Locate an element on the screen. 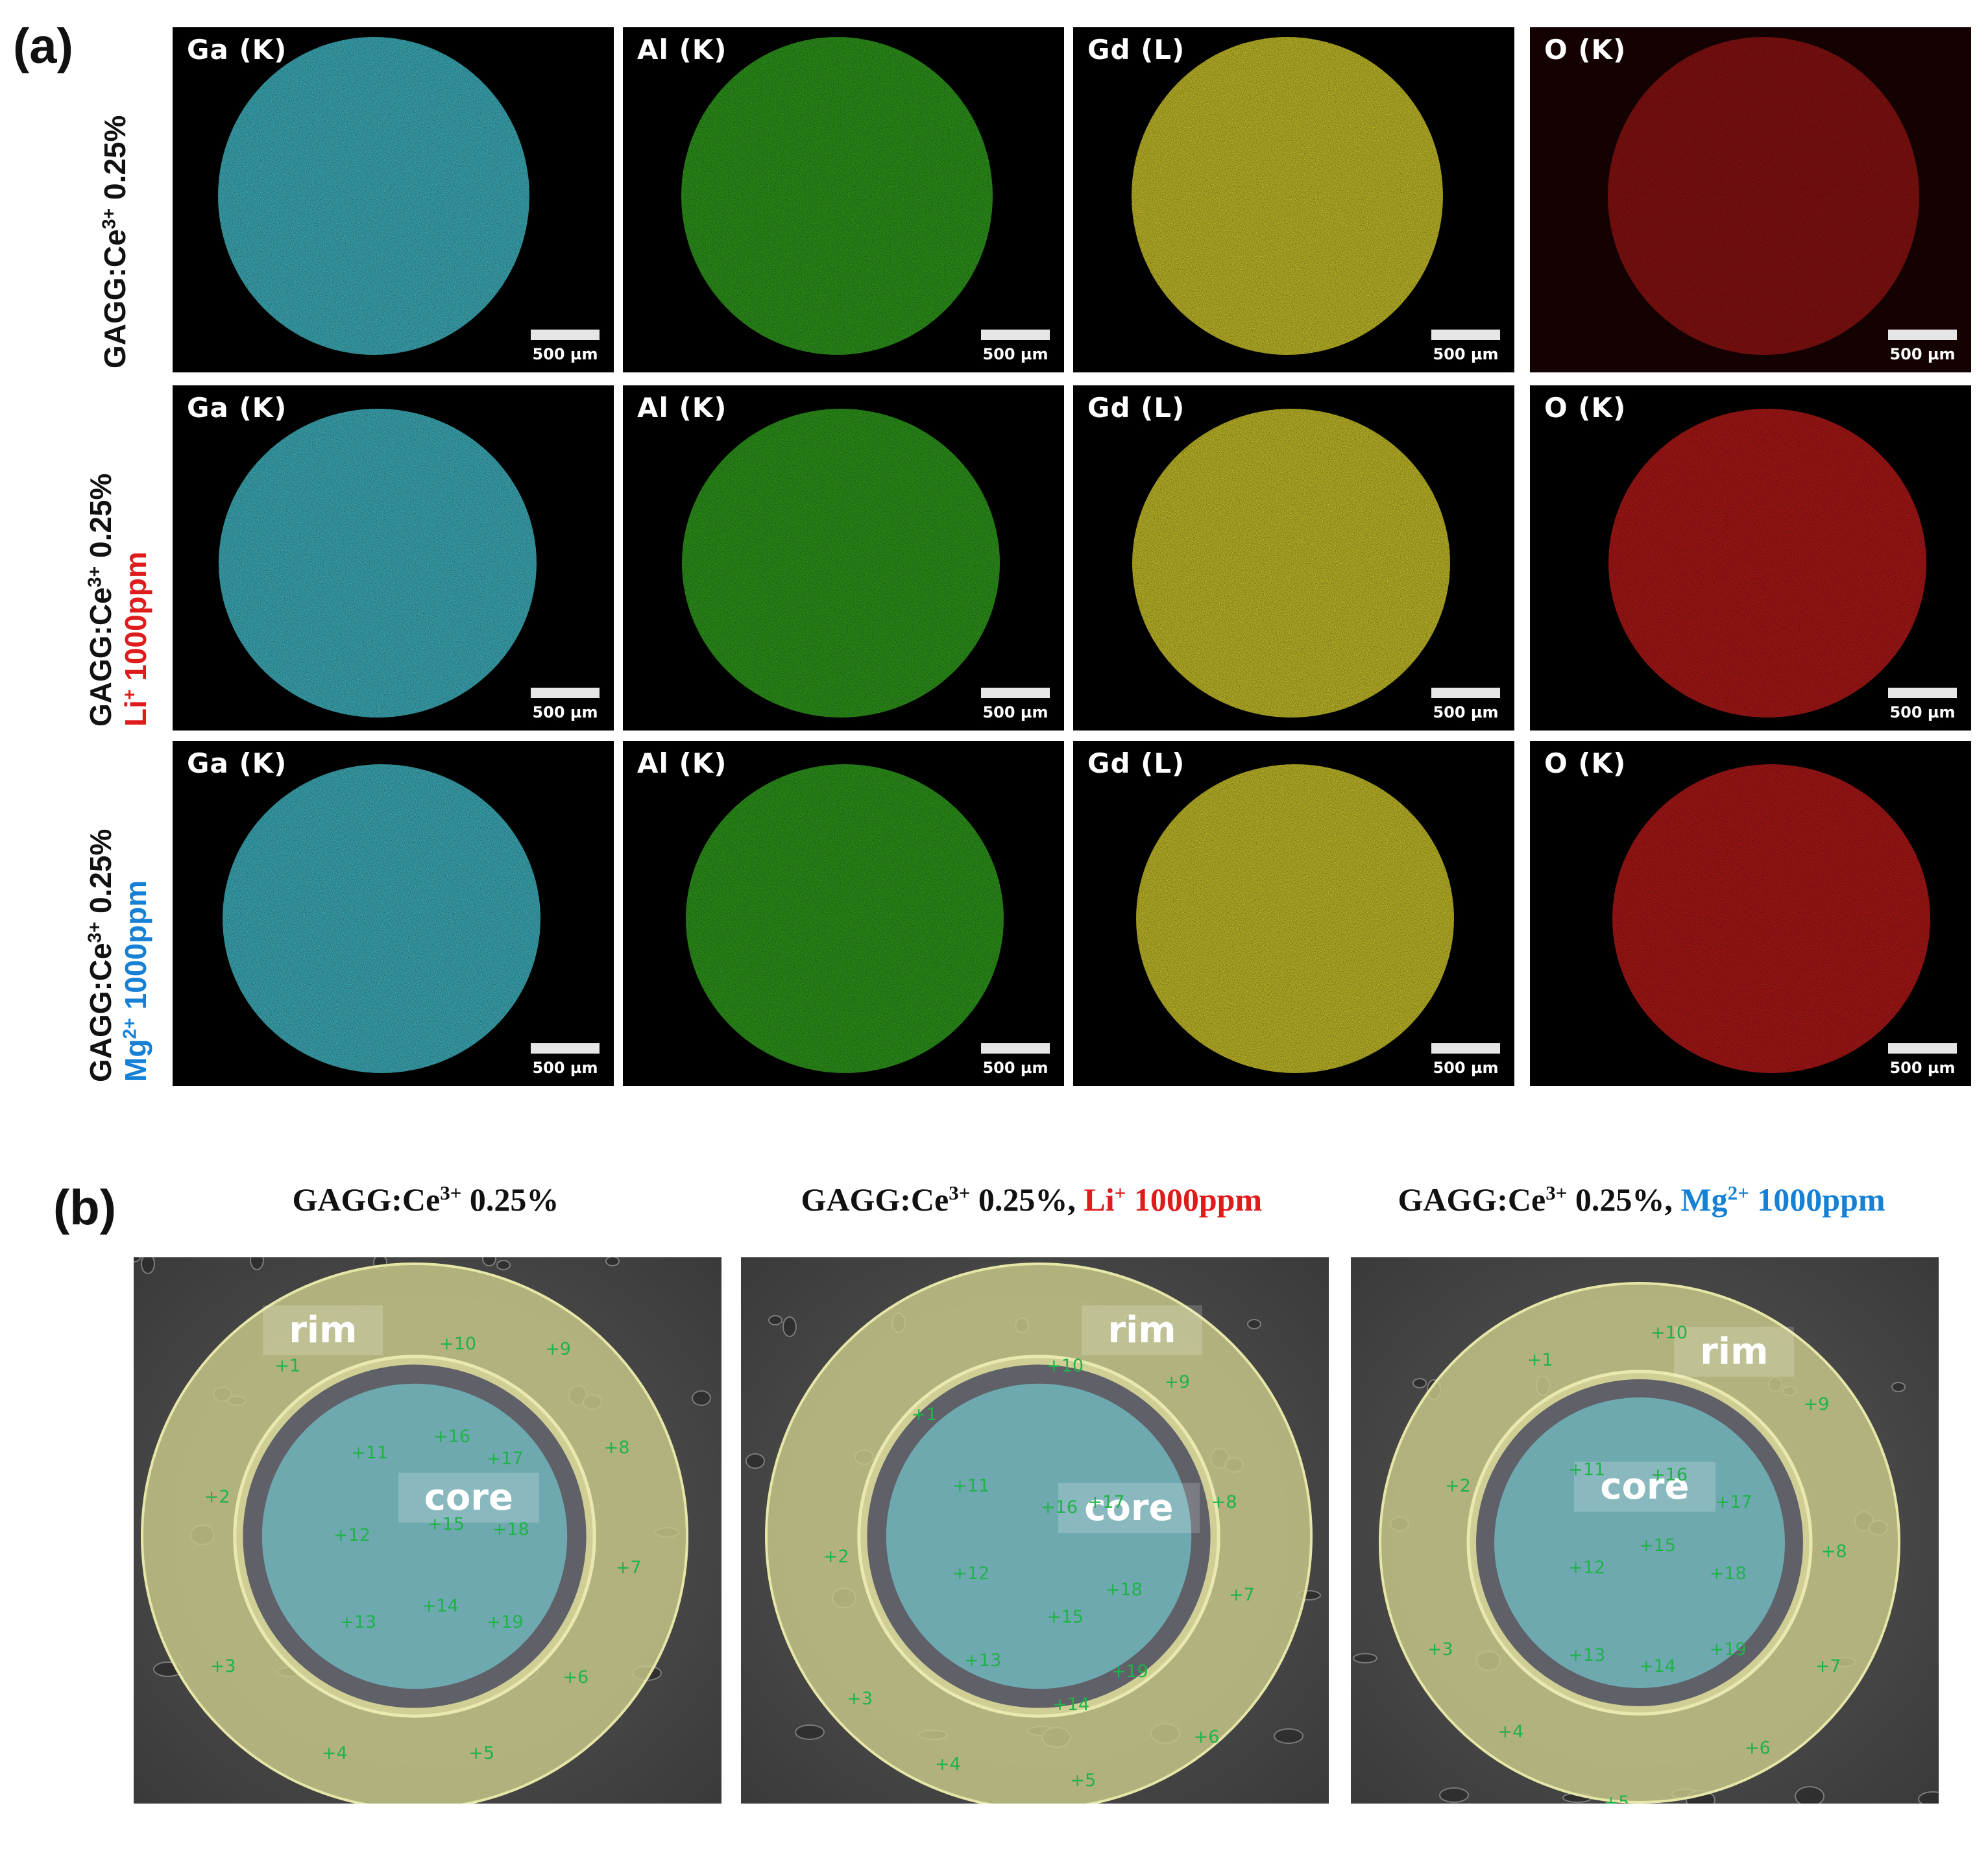  core-label: core is located at coordinates (1644, 1487).